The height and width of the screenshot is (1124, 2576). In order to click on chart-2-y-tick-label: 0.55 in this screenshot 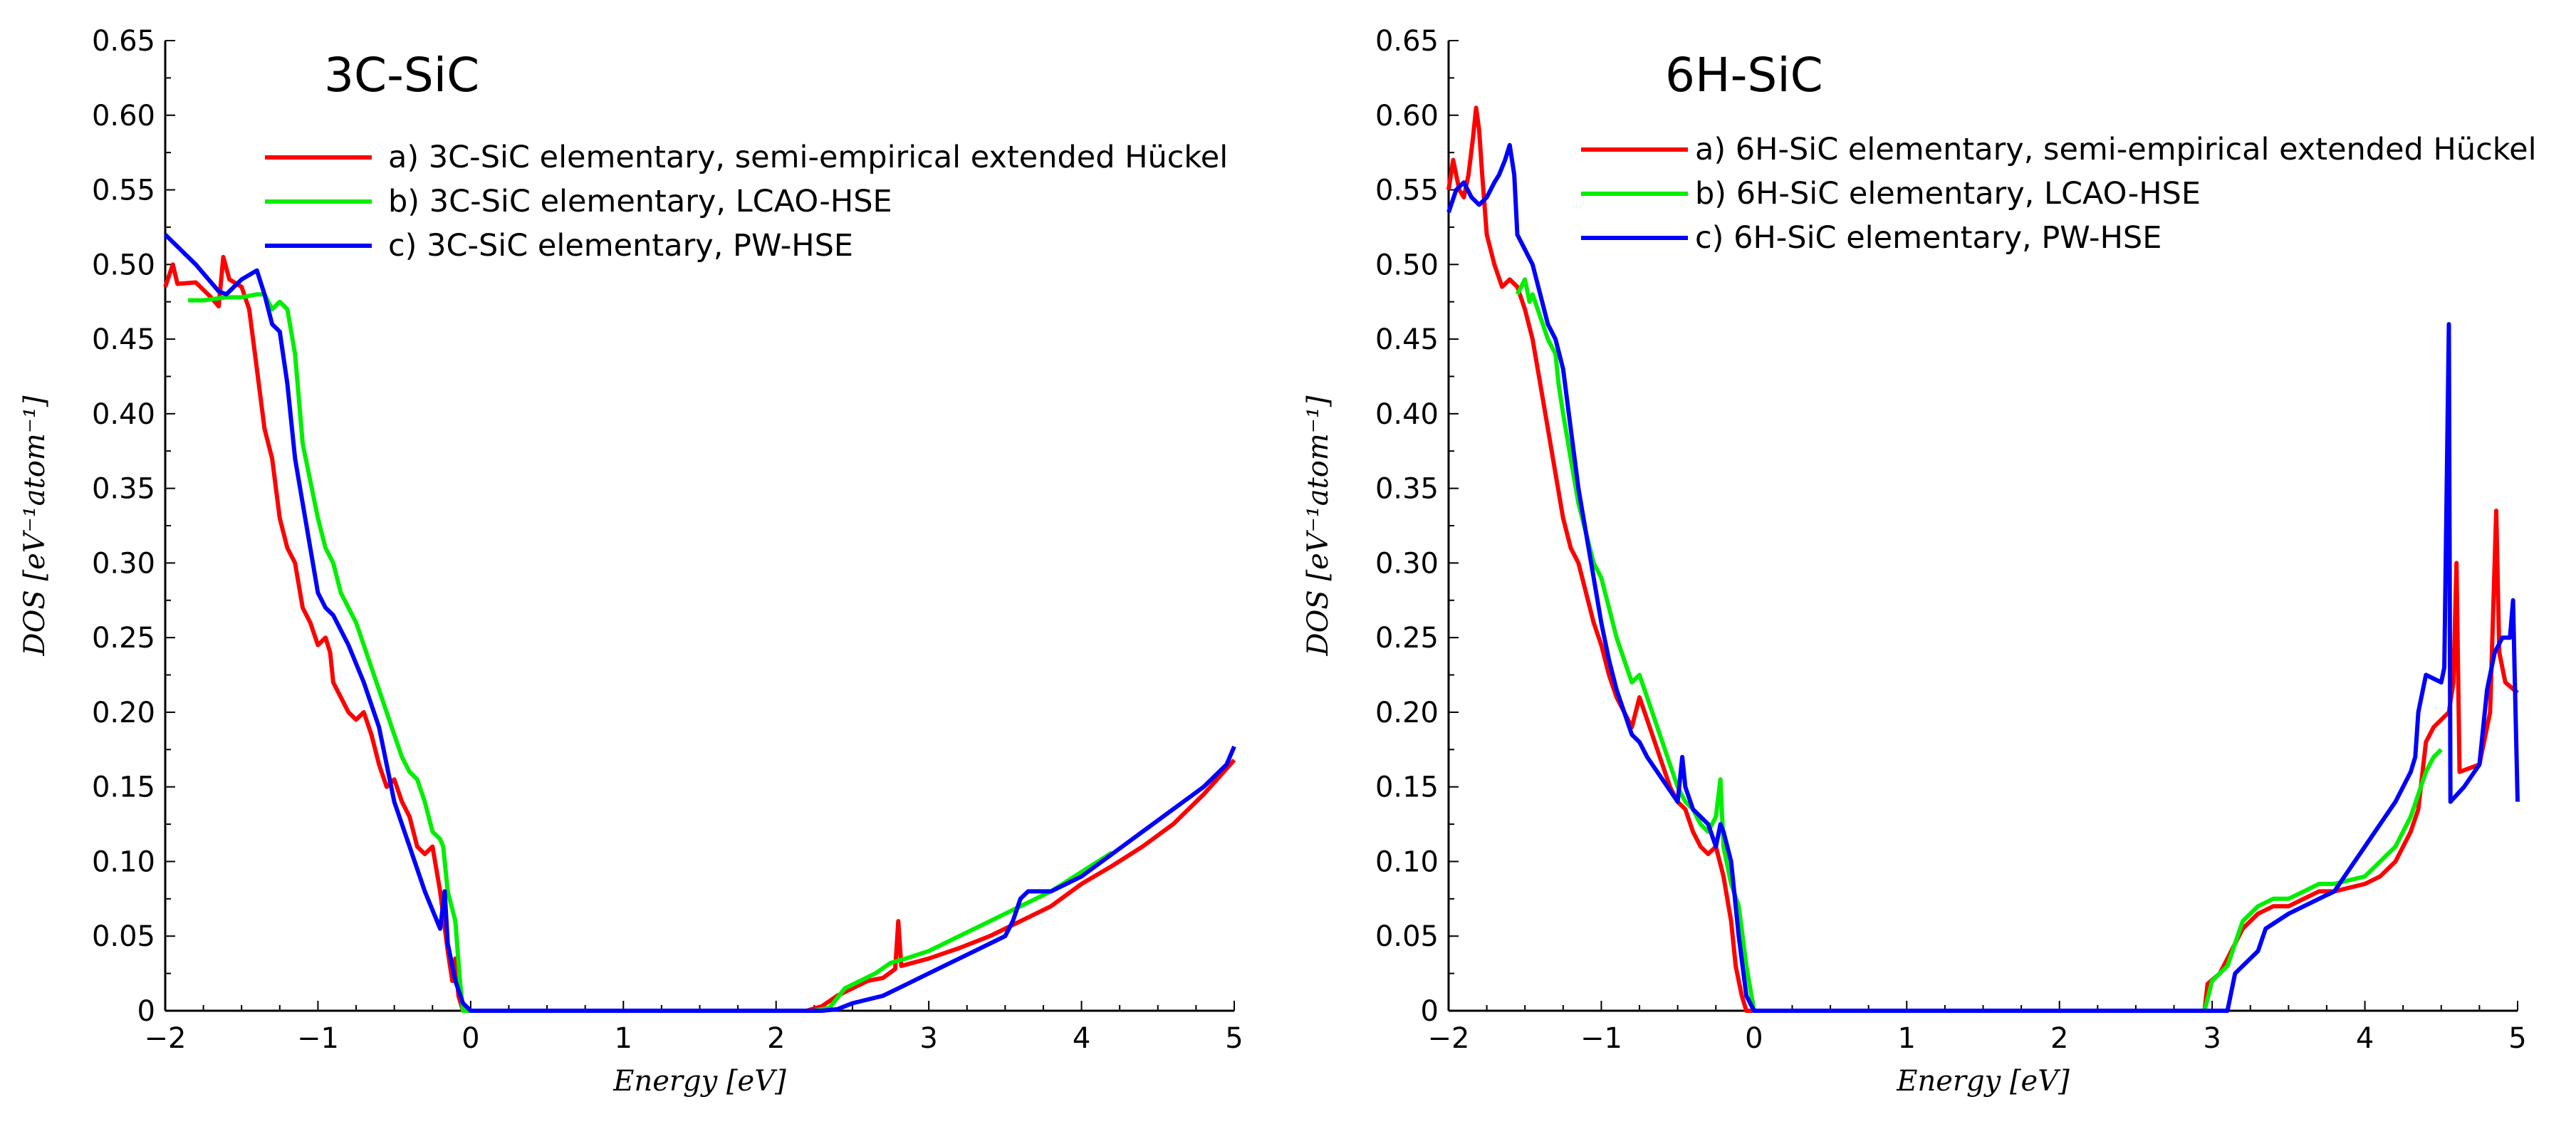, I will do `click(1407, 191)`.